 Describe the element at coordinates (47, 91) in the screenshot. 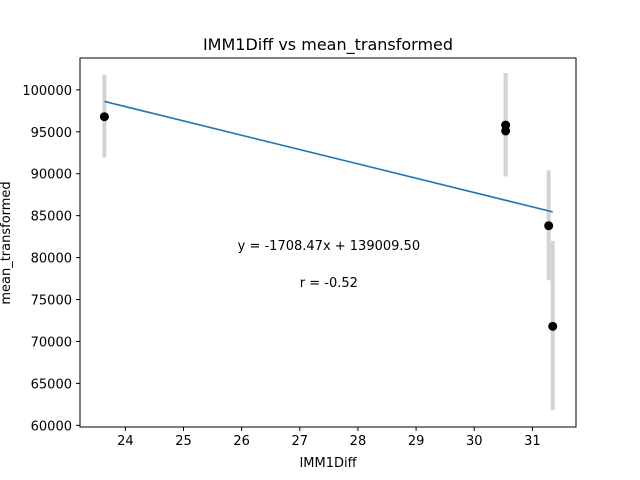

I see `y-tick-label: 100000` at that location.